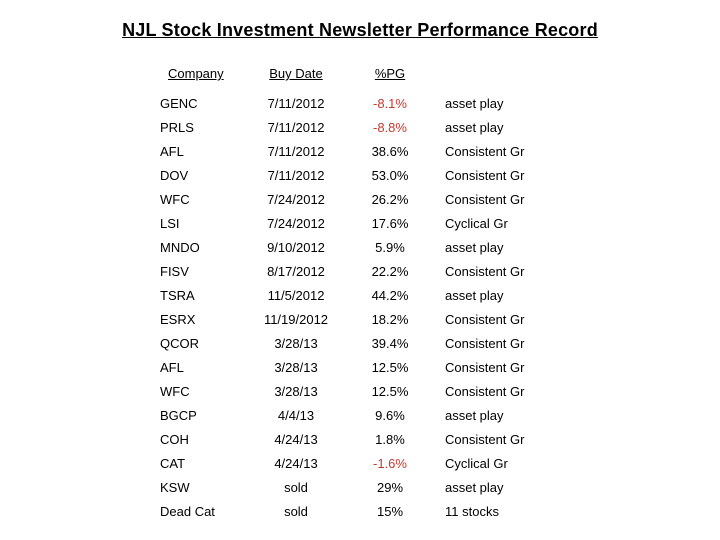 The width and height of the screenshot is (720, 540). Describe the element at coordinates (296, 271) in the screenshot. I see `buy-date-cell: 8/17/2012` at that location.